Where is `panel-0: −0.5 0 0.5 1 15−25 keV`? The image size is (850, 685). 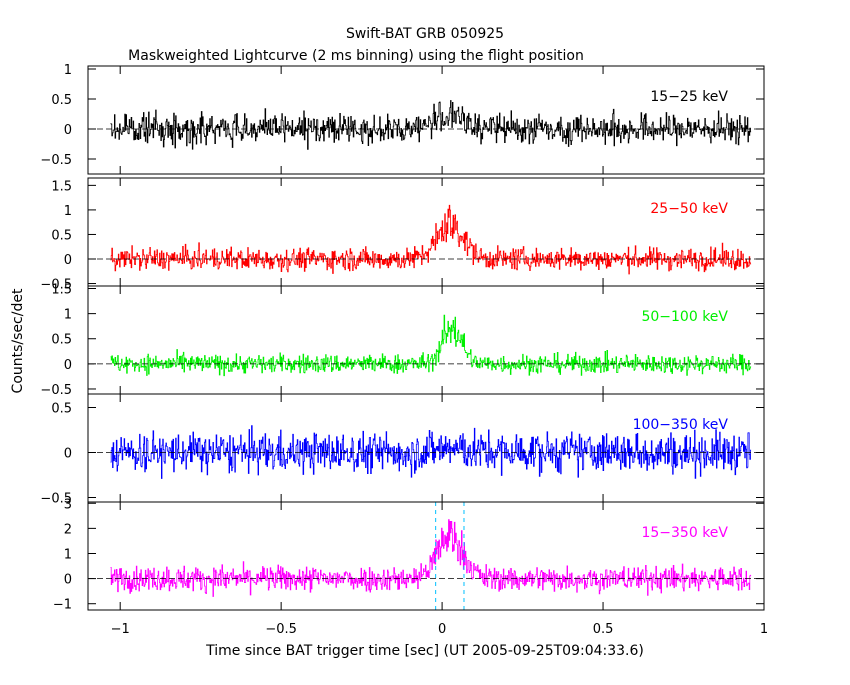
panel-0: −0.5 0 0.5 1 15−25 keV is located at coordinates (402, 119).